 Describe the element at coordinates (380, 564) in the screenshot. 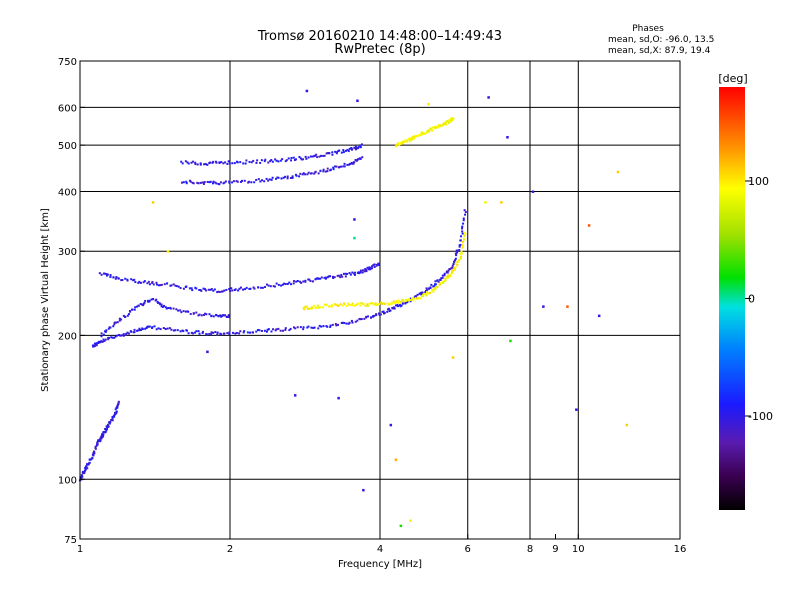

I see `x-axis-label: Frequency [MHz]` at that location.